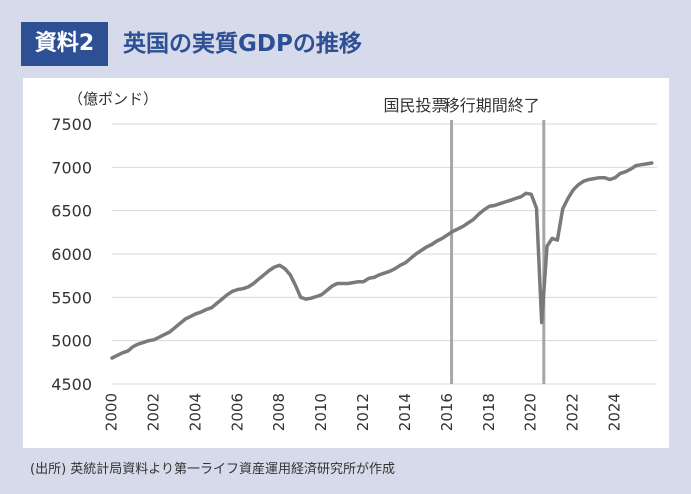 The width and height of the screenshot is (691, 494). I want to click on x-tick-label: 2024, so click(615, 412).